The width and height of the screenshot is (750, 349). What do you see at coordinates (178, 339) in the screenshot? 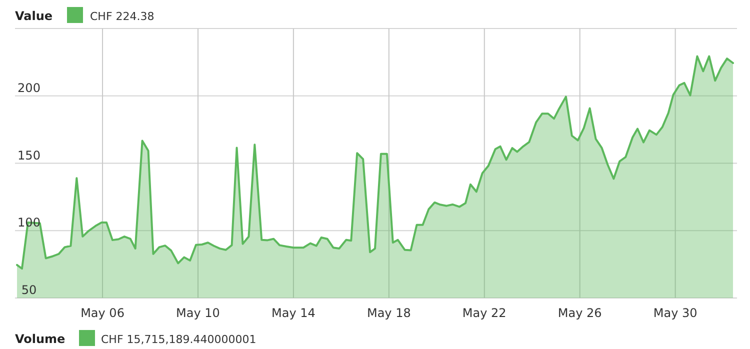
I see `text: CHF 15,715,189.440000001` at bounding box center [178, 339].